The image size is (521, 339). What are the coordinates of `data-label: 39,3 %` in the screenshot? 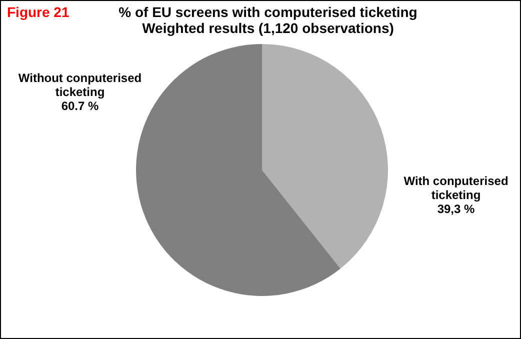 It's located at (456, 209).